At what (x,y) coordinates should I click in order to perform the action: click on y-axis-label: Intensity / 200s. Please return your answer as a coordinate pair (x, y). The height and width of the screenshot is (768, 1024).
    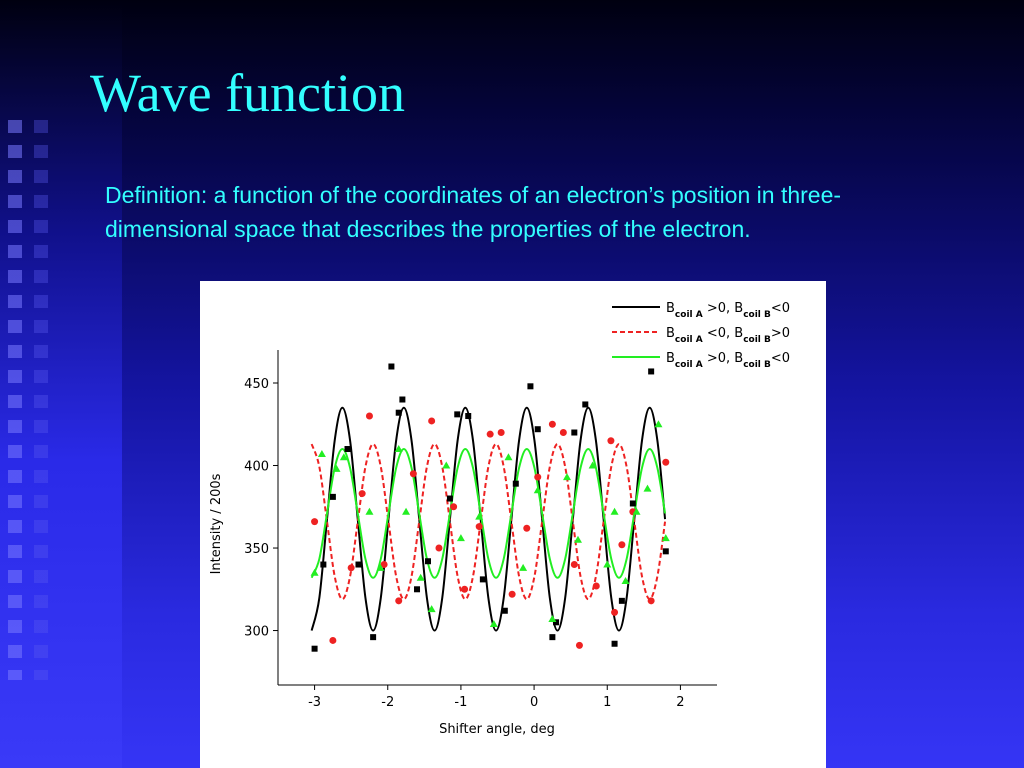
    Looking at the image, I should click on (216, 523).